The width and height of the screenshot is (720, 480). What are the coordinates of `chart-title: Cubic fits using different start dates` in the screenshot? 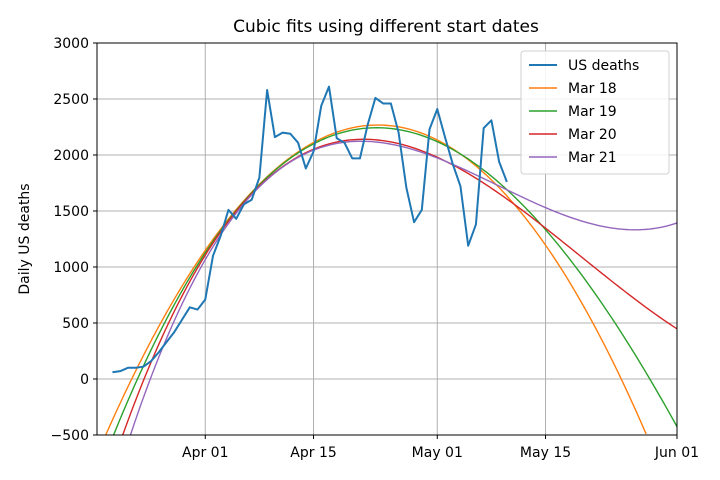 It's located at (386, 27).